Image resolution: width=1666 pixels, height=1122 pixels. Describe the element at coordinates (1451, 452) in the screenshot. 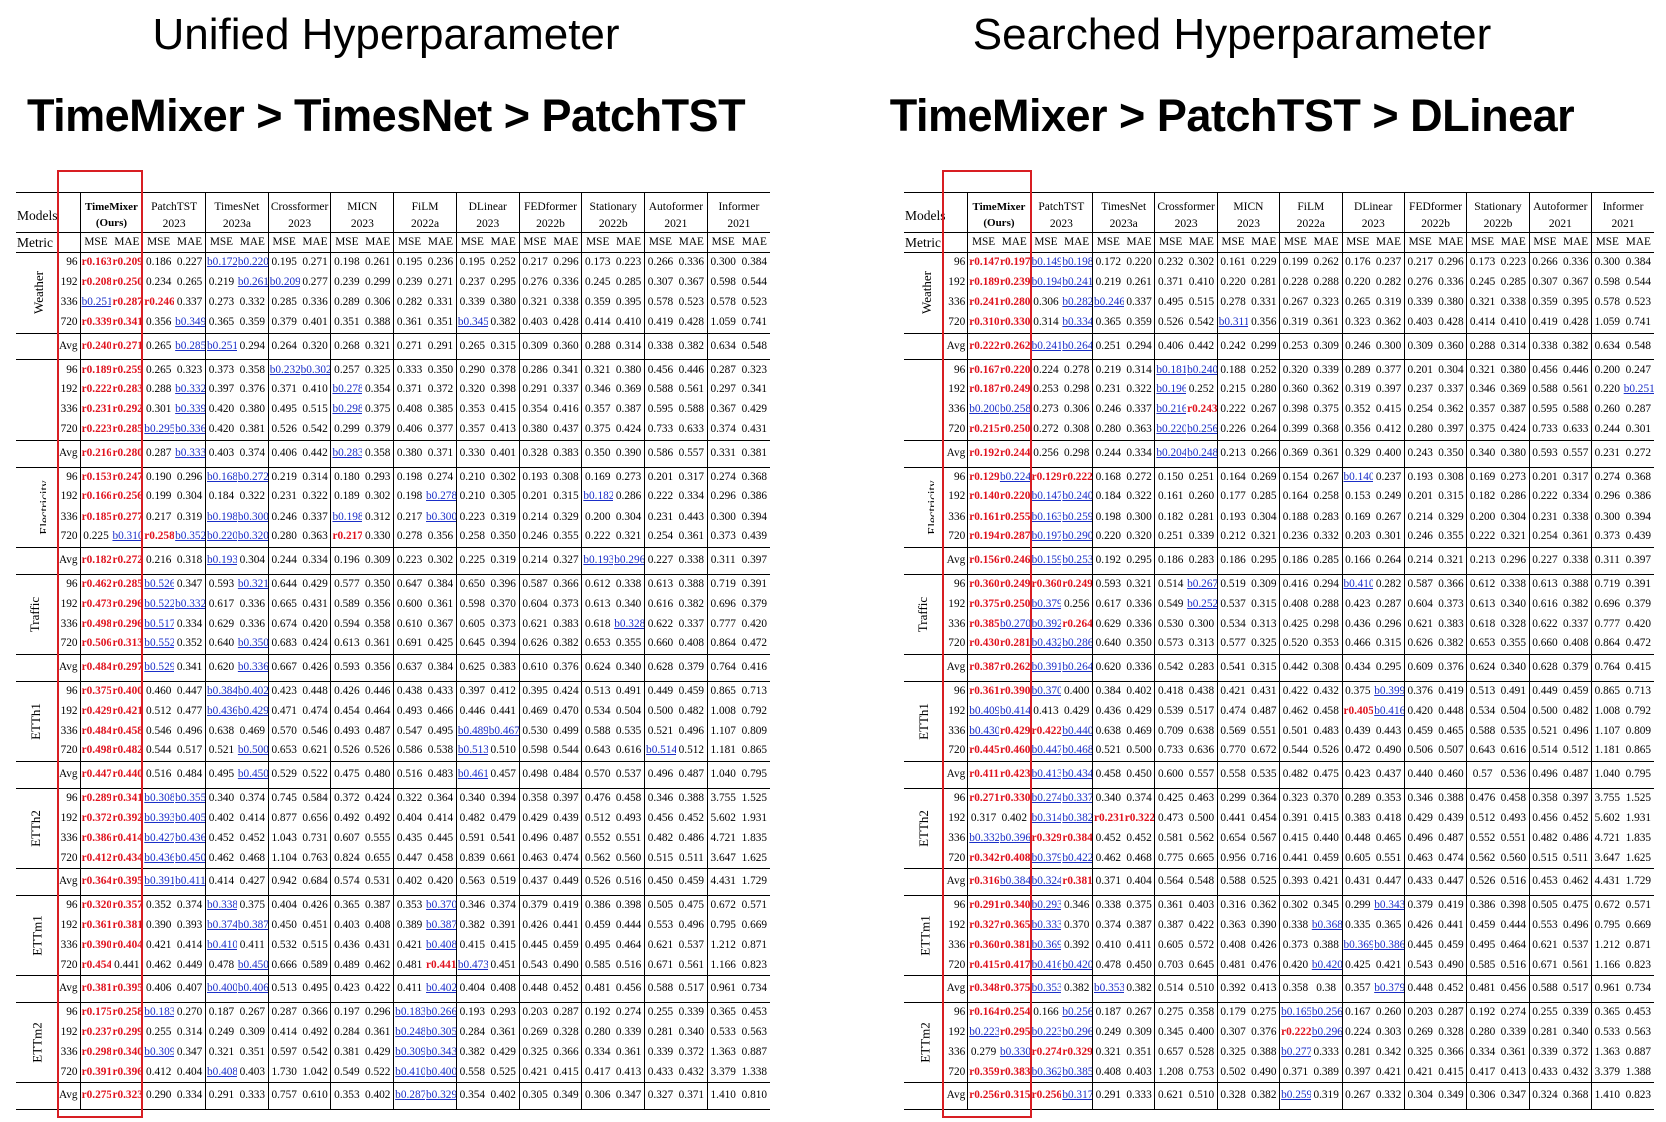

I see `cell-value: 0.350` at that location.